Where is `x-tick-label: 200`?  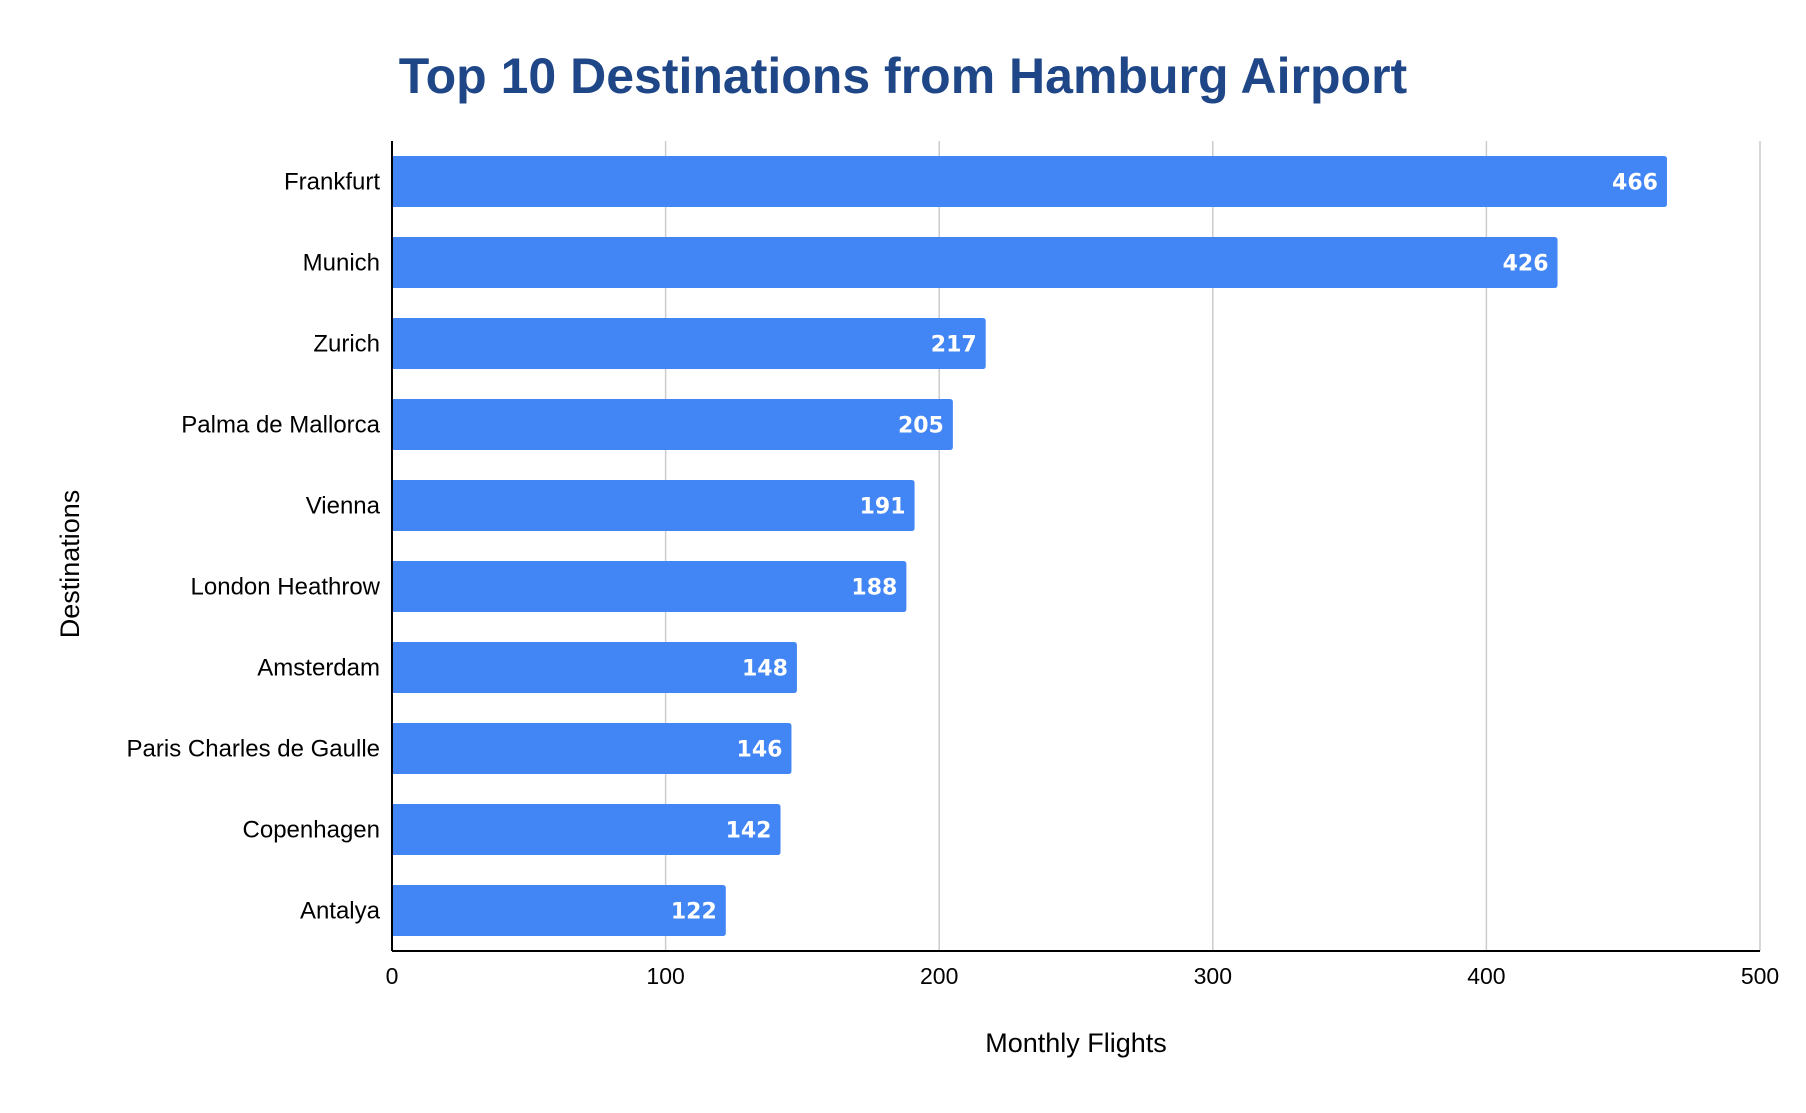
x-tick-label: 200 is located at coordinates (939, 976).